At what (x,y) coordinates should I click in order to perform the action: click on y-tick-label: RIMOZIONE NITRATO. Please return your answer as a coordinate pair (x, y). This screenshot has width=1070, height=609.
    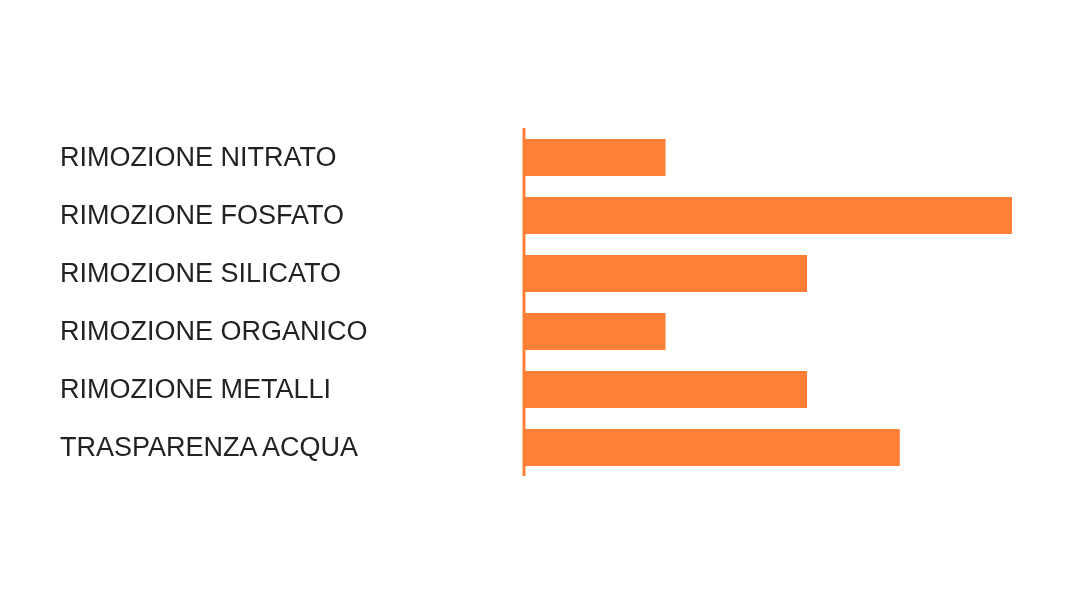
    Looking at the image, I should click on (198, 157).